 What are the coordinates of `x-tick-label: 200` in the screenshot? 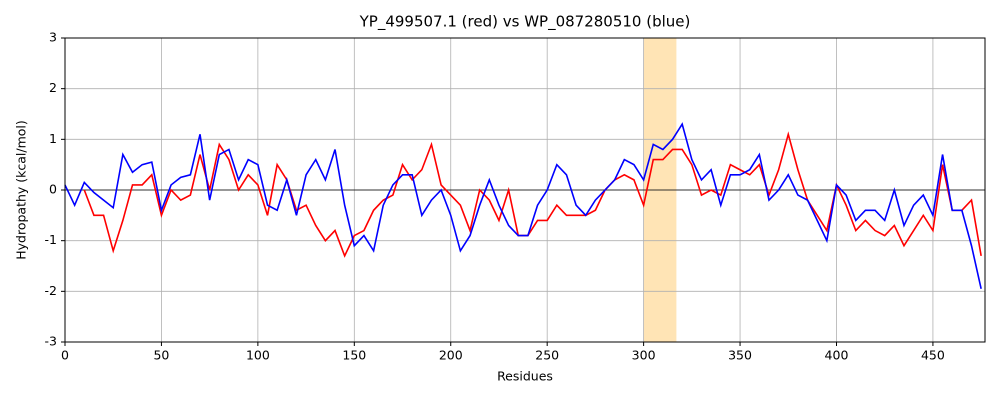 It's located at (451, 355).